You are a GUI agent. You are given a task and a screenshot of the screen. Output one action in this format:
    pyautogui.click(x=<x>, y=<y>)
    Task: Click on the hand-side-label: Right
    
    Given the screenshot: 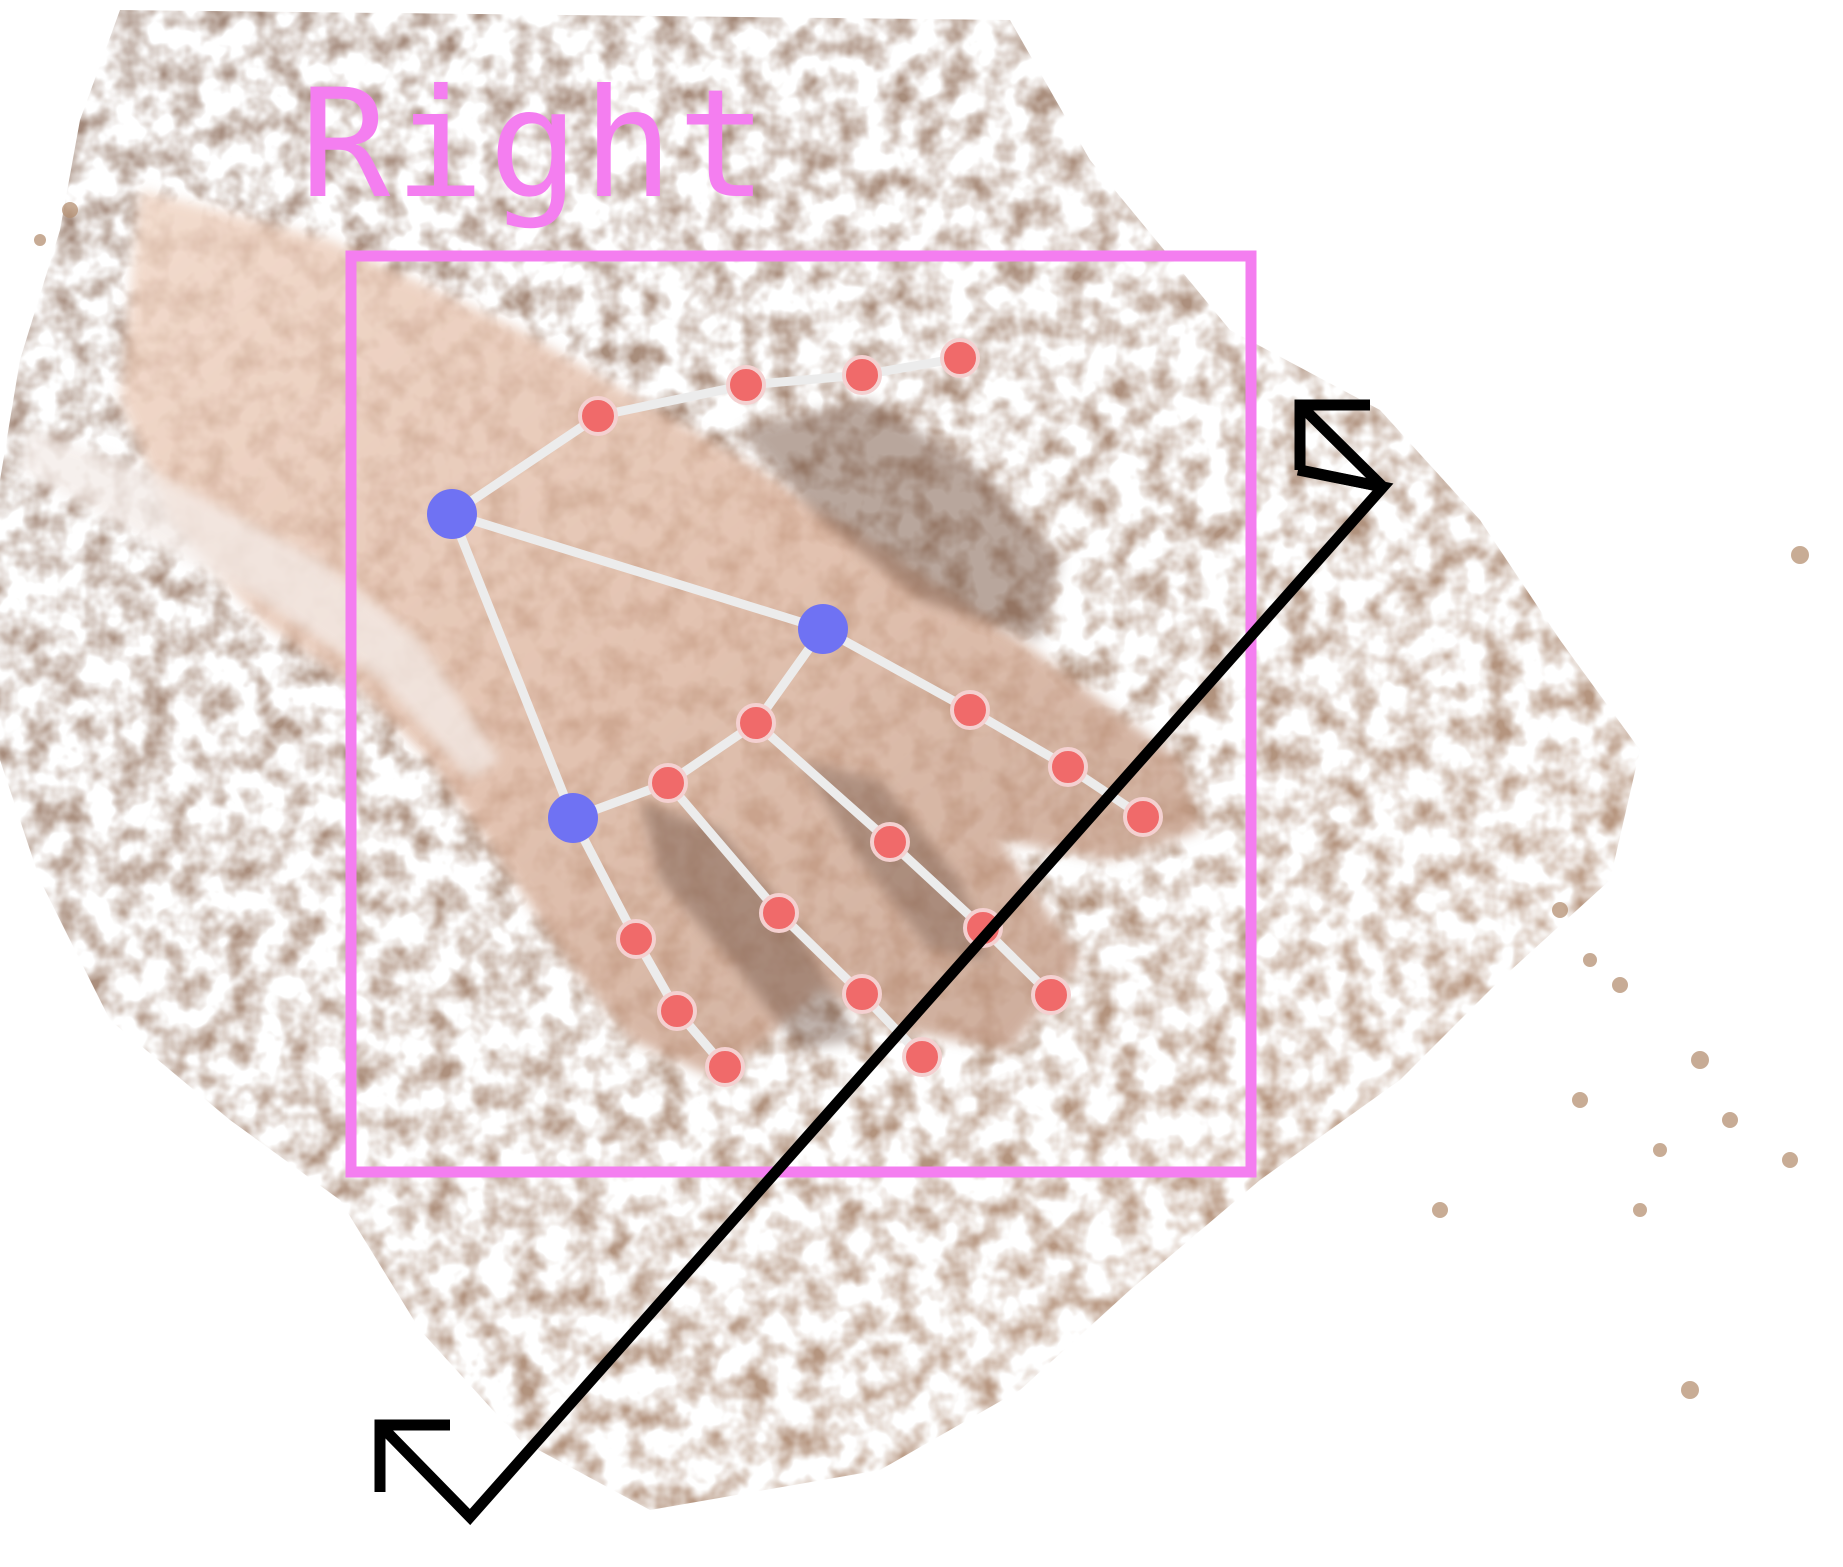 What is the action you would take?
    pyautogui.click(x=536, y=145)
    